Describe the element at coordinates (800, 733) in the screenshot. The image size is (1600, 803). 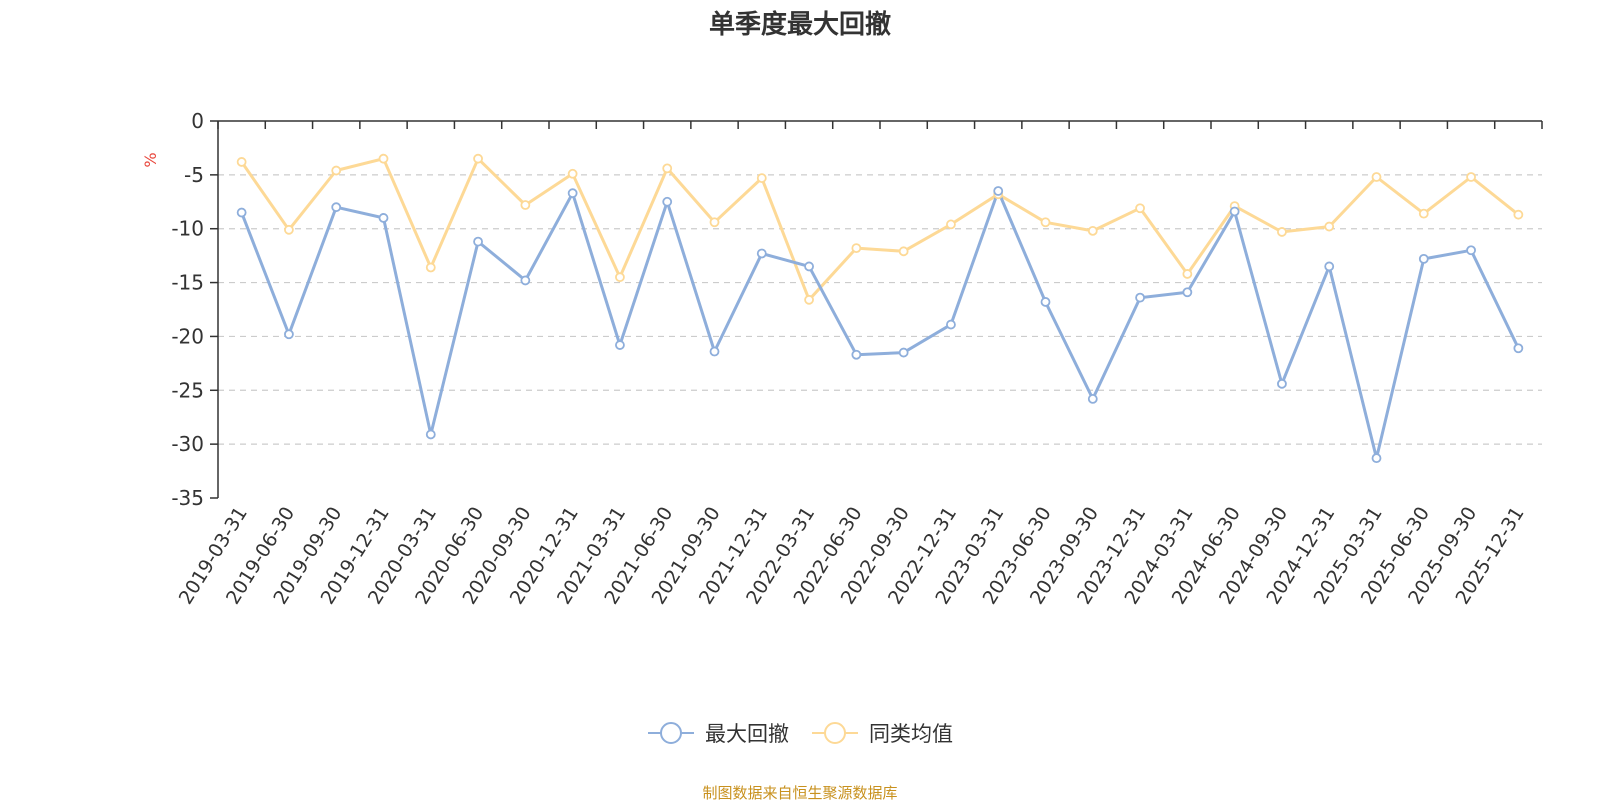
I see `legend: 最大回撤 同类均值` at that location.